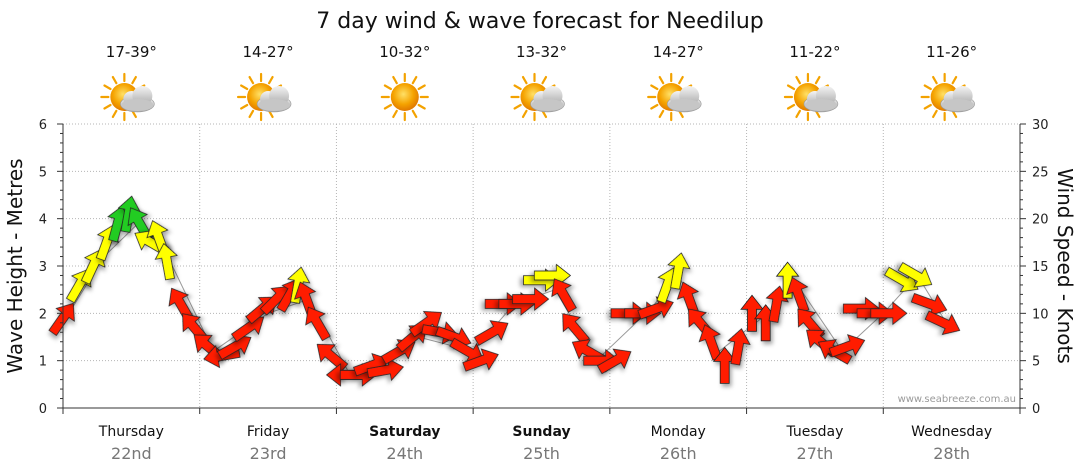 The height and width of the screenshot is (475, 1080). Describe the element at coordinates (268, 432) in the screenshot. I see `day-name-label: Friday` at that location.